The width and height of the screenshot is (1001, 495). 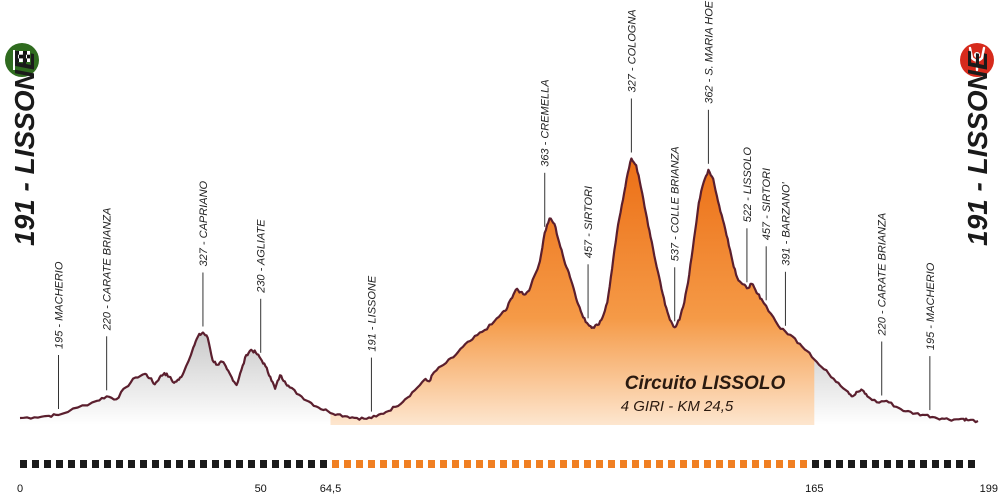 I want to click on checkered-flag-glyph, so click(x=21, y=60).